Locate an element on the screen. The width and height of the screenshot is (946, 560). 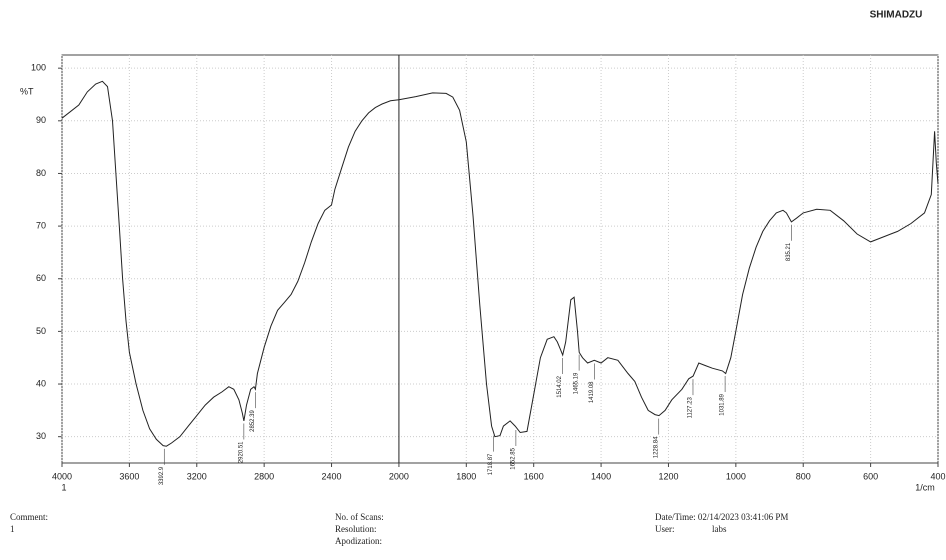
brand: SHIMADZU is located at coordinates (896, 15).